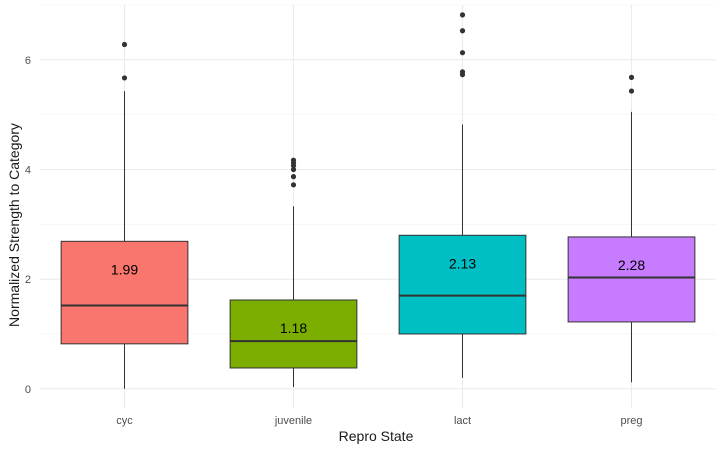  Describe the element at coordinates (293, 272) in the screenshot. I see `box-group-juvenile: 1.18` at that location.